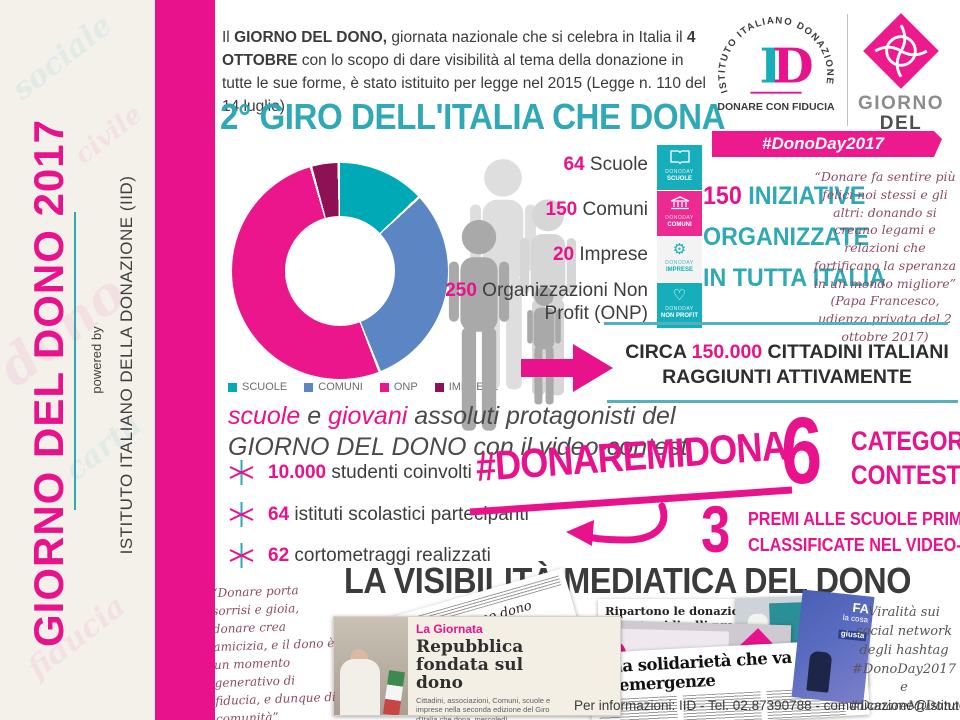 Image resolution: width=960 pixels, height=720 pixels. Describe the element at coordinates (567, 368) in the screenshot. I see `right-arrow-icon` at that location.